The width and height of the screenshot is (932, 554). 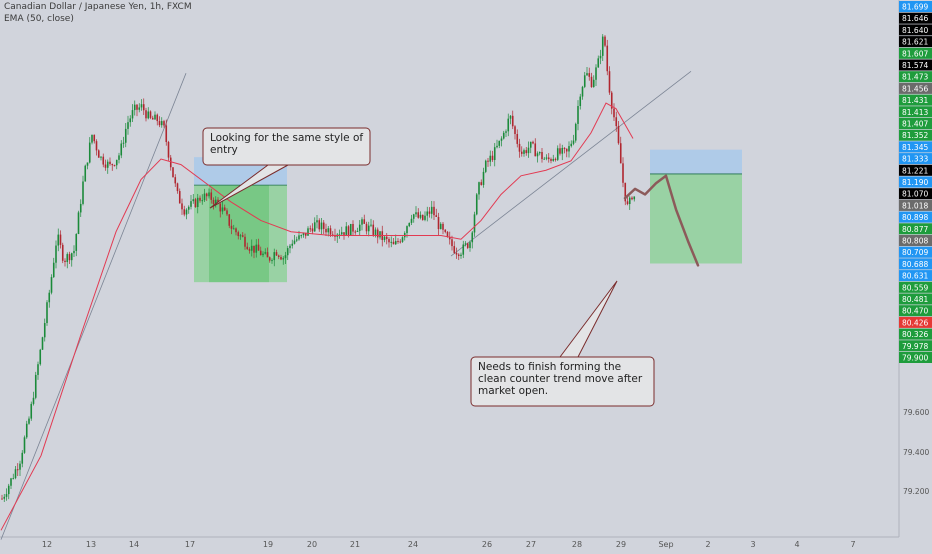 I want to click on price-label: 80.709, so click(x=915, y=252).